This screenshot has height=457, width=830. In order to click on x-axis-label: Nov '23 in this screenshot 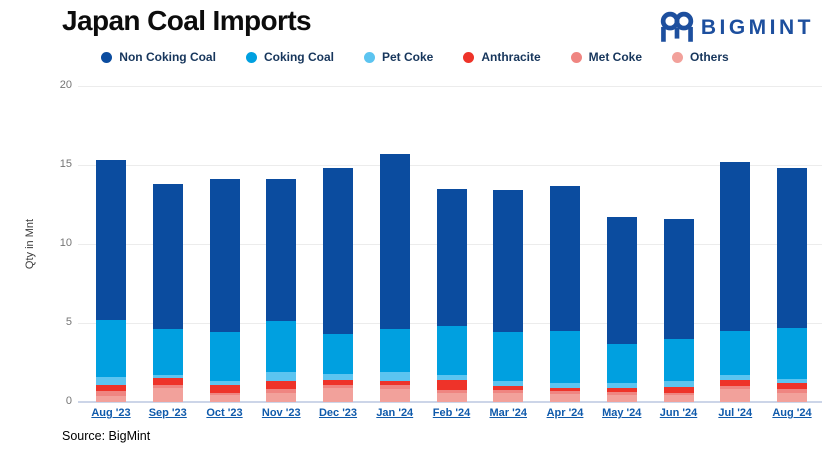, I will do `click(281, 413)`.